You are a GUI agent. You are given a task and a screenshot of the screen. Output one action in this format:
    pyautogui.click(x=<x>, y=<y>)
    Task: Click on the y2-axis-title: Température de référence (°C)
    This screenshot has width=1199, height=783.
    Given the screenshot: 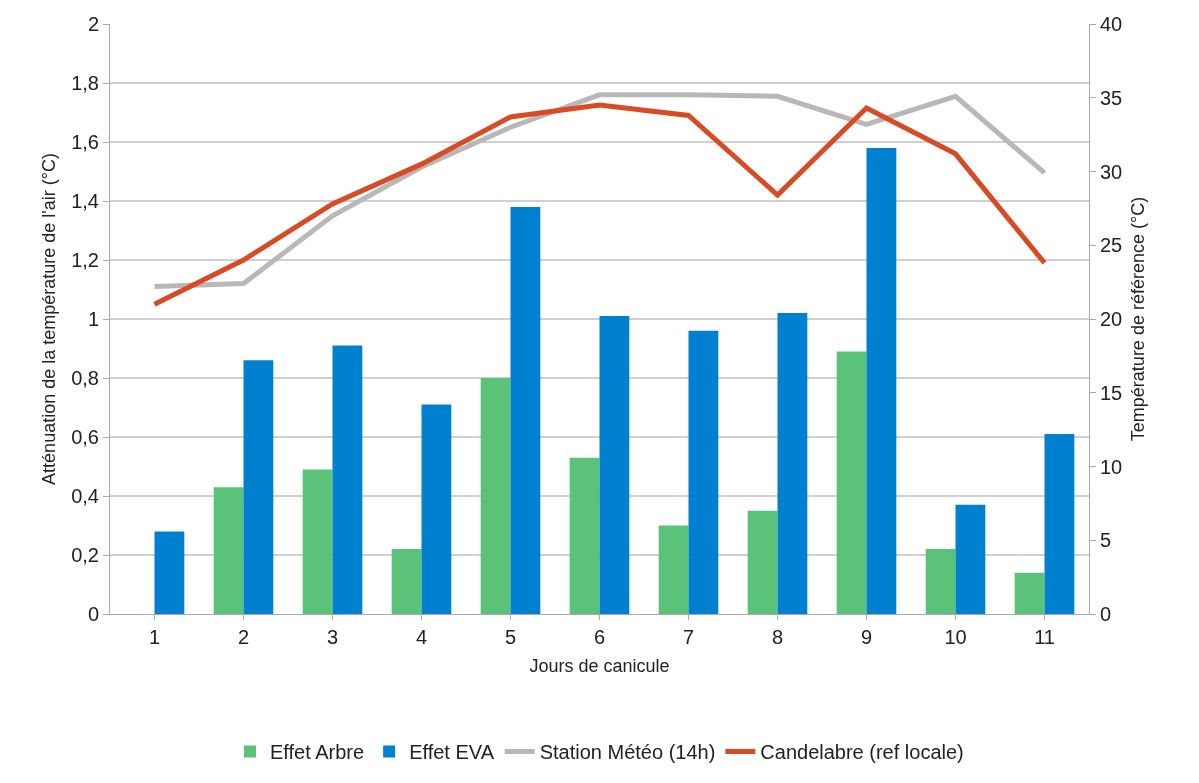 What is the action you would take?
    pyautogui.click(x=1138, y=319)
    